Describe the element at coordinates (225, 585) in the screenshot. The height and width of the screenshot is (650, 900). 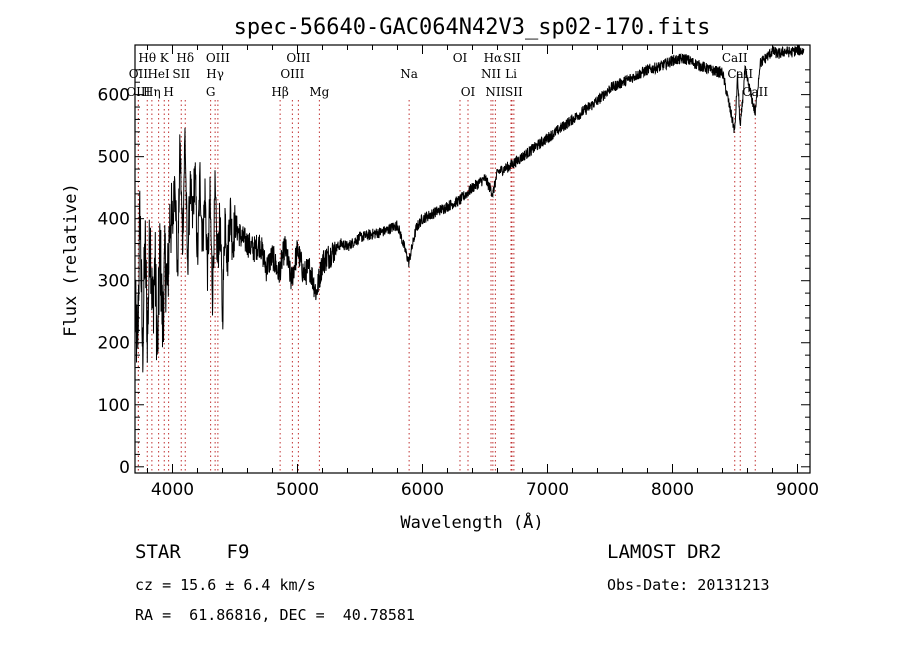
I see `redshift-velocity: cz = 15.6 ± 6.4 km/s` at that location.